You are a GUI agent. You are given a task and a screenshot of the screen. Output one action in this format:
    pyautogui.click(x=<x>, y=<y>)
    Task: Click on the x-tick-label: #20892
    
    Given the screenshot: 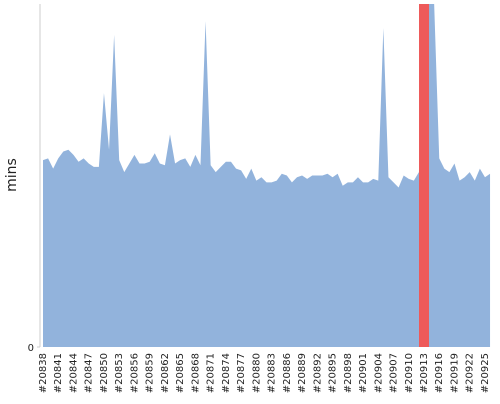 What is the action you would take?
    pyautogui.click(x=317, y=373)
    